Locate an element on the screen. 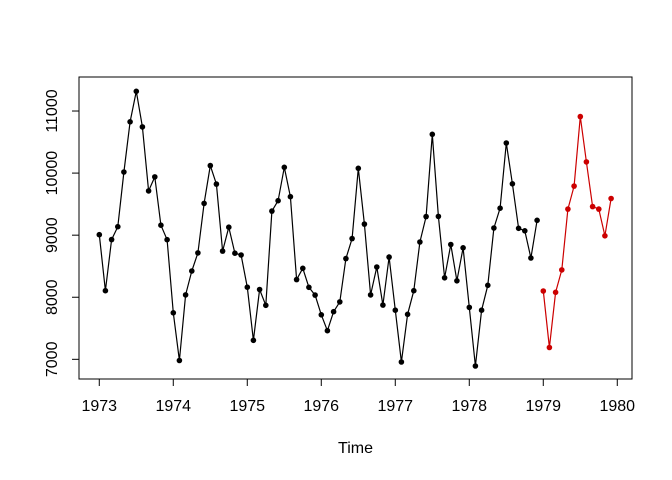  x-axis-tick-label: 1973 is located at coordinates (99, 406).